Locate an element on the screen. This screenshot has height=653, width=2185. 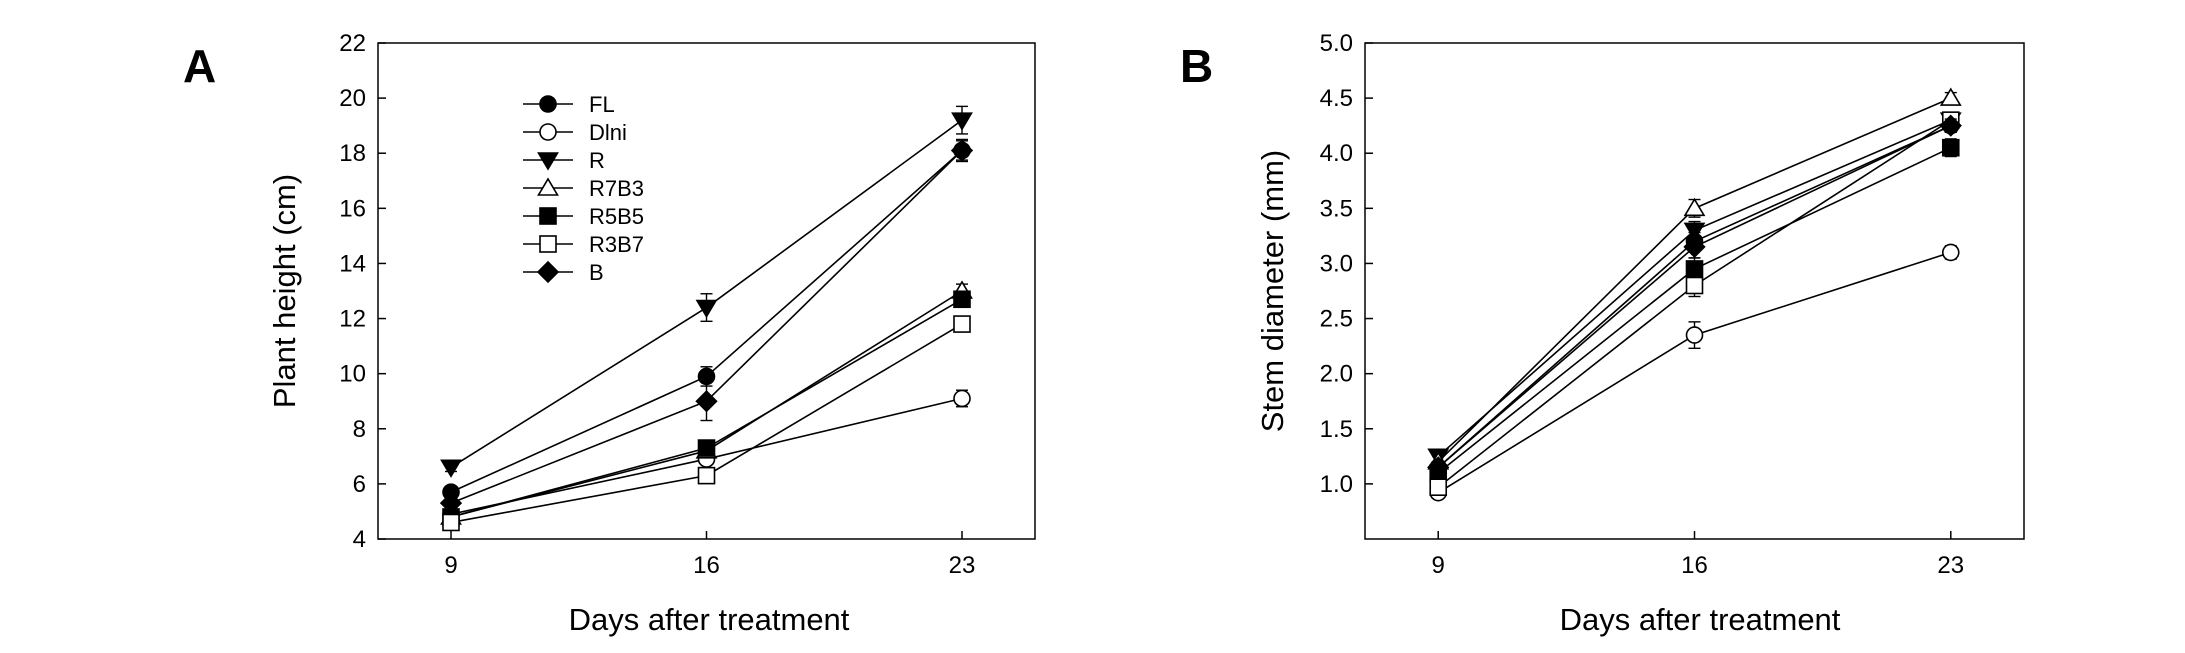
legend-item-r7b3: R7B3 is located at coordinates (583, 188).